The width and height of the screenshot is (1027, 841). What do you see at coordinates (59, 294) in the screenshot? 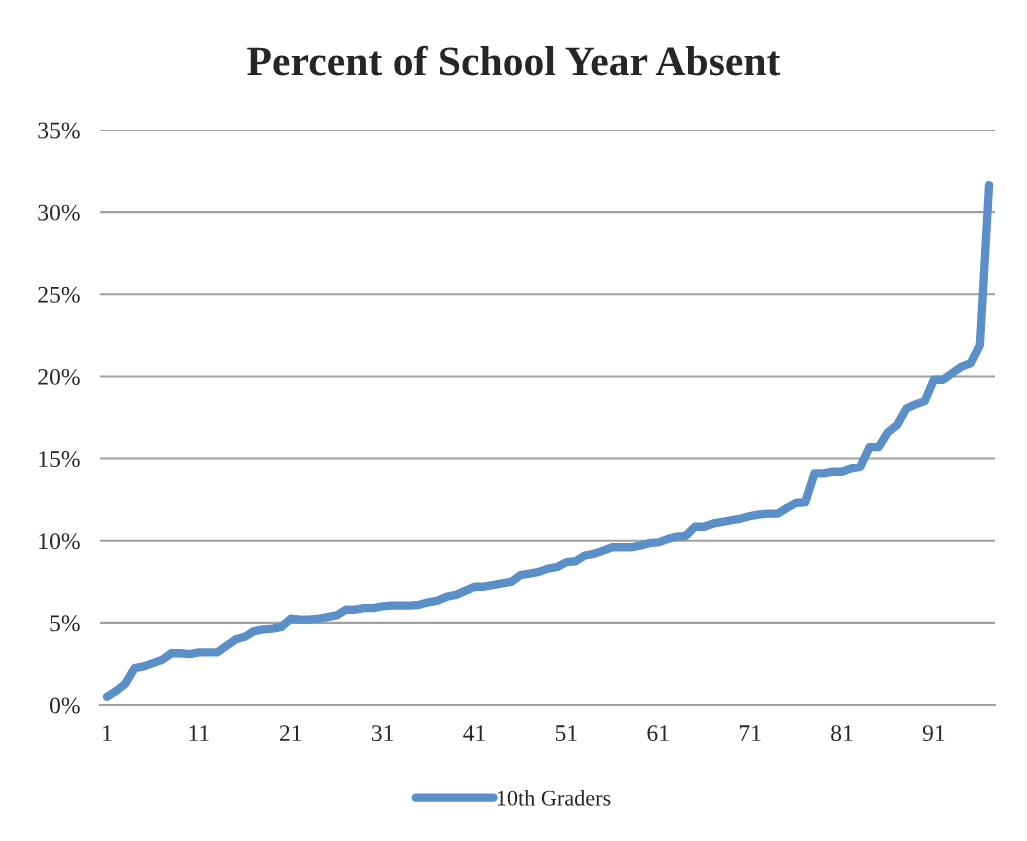
I see `y-tick-label: 25%` at bounding box center [59, 294].